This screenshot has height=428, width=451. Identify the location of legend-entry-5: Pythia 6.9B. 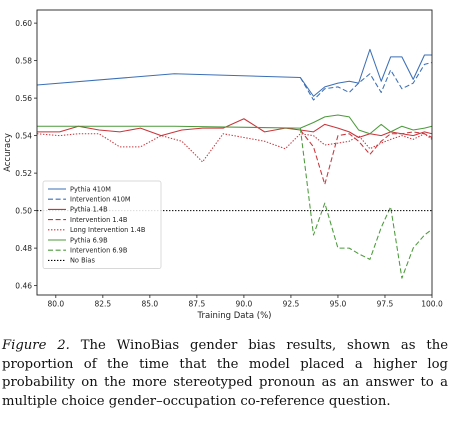
(89, 240).